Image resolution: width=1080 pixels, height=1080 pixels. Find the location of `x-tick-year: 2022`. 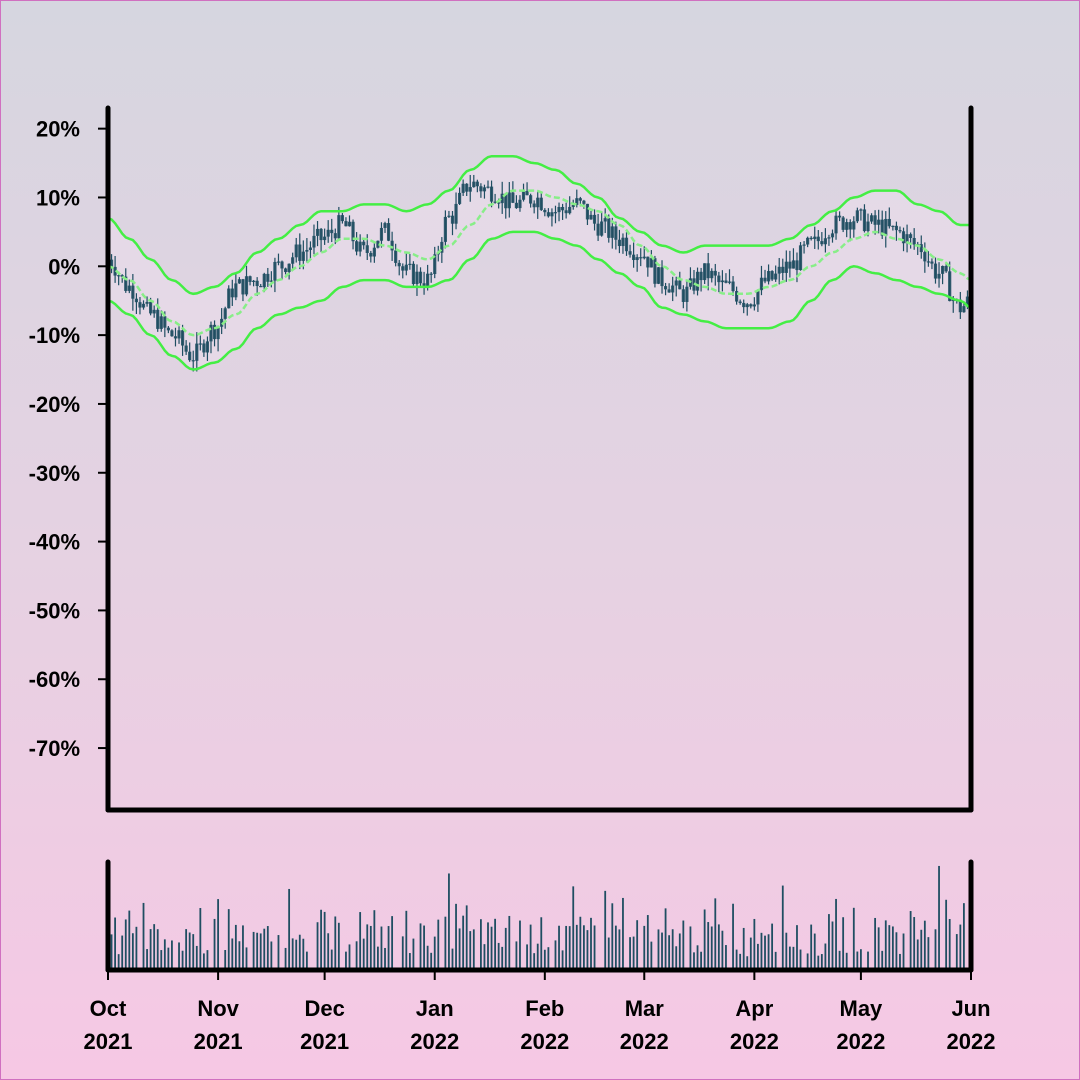

x-tick-year: 2022 is located at coordinates (434, 1041).